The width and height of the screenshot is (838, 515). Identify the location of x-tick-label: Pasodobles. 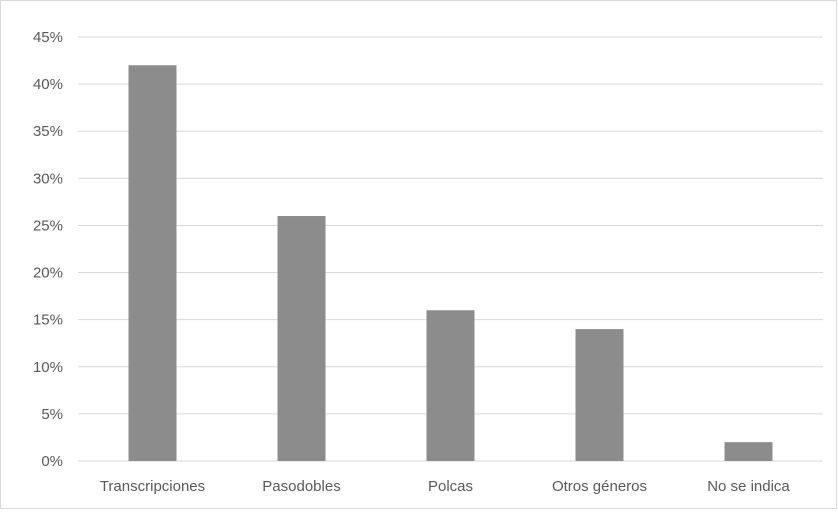
(301, 486).